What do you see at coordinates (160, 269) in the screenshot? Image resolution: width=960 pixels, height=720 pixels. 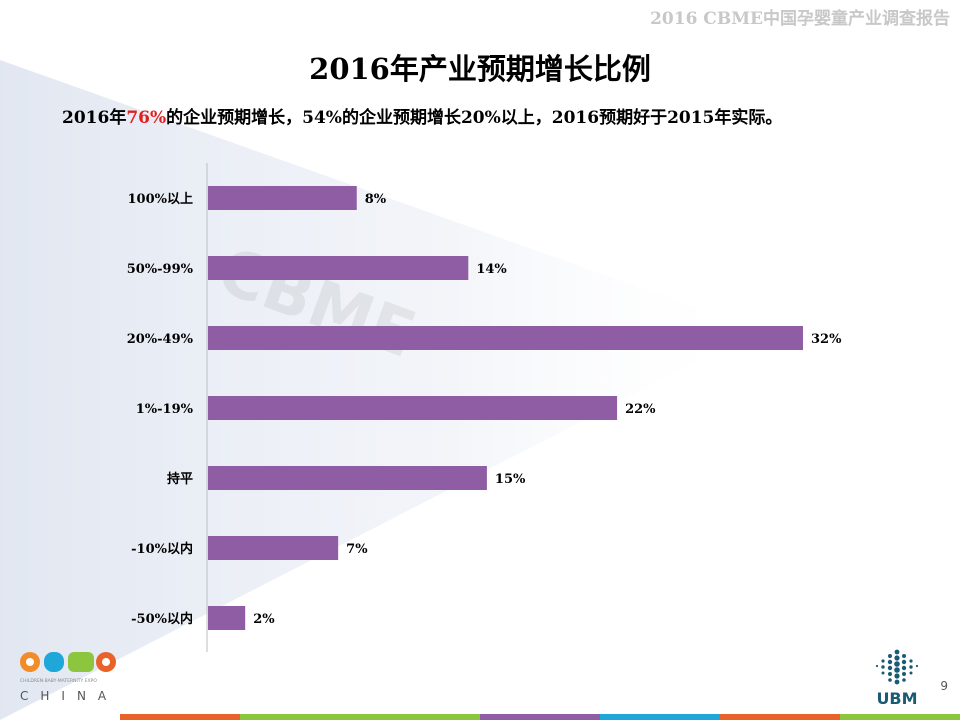 I see `category-label-1: 50%-99%` at bounding box center [160, 269].